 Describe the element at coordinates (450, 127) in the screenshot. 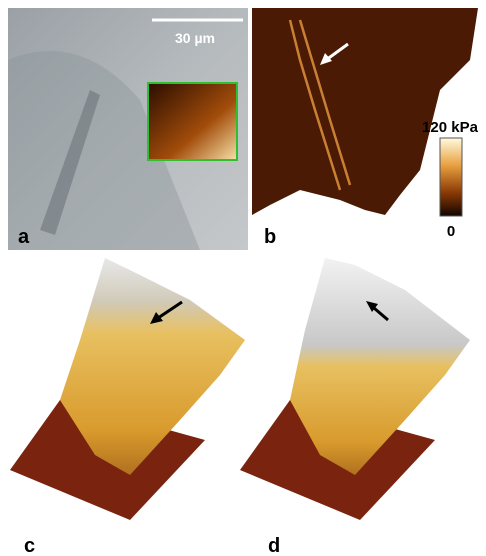

I see `colorbar-max: 120 kPa` at that location.